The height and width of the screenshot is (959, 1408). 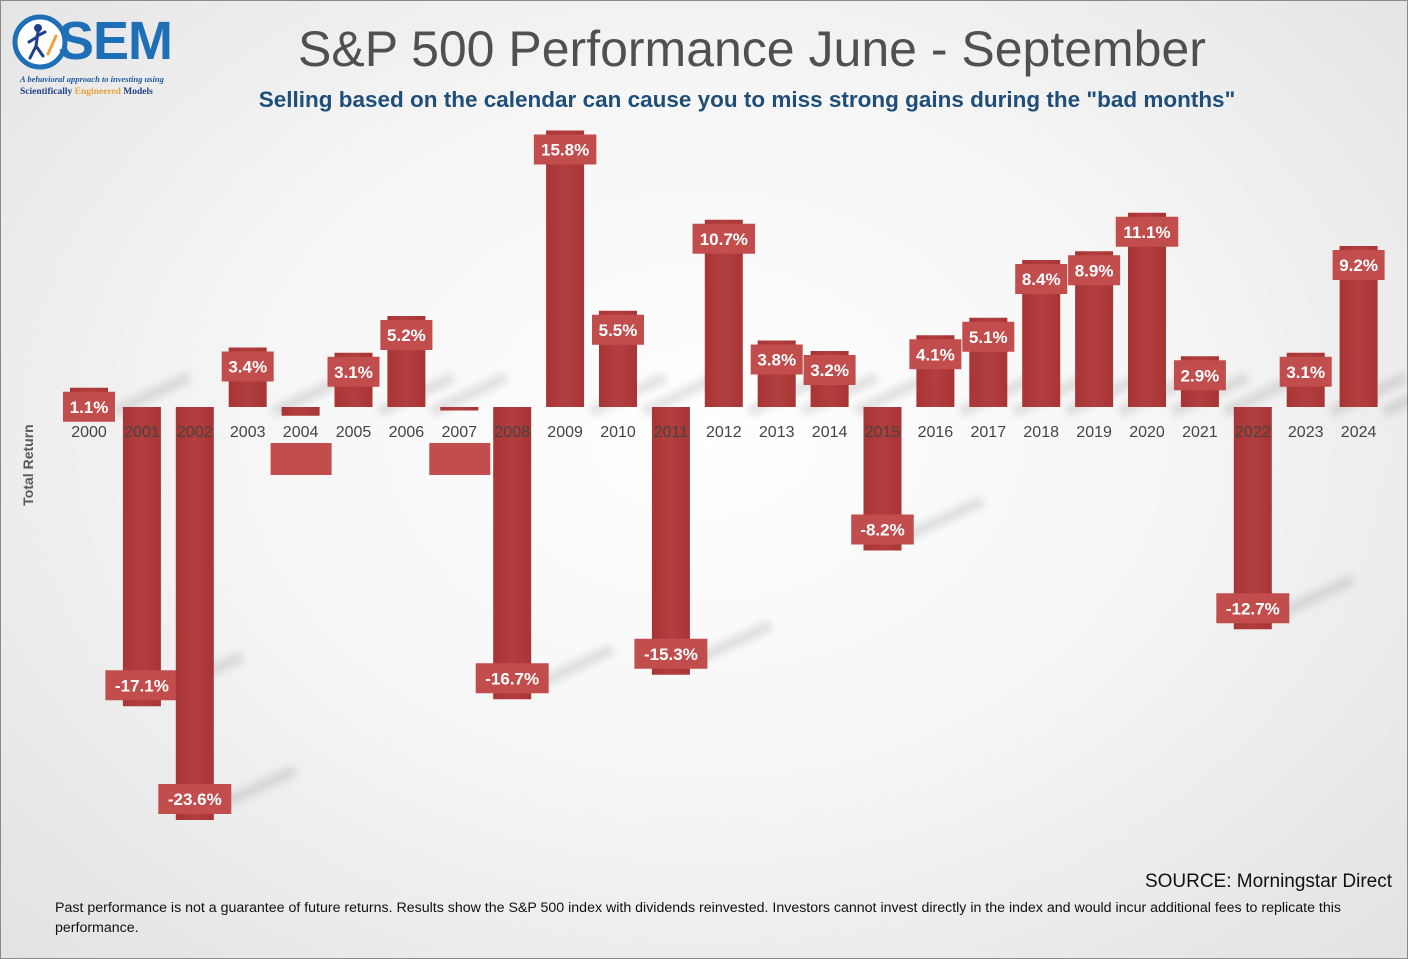 What do you see at coordinates (565, 268) in the screenshot?
I see `bar-2009` at bounding box center [565, 268].